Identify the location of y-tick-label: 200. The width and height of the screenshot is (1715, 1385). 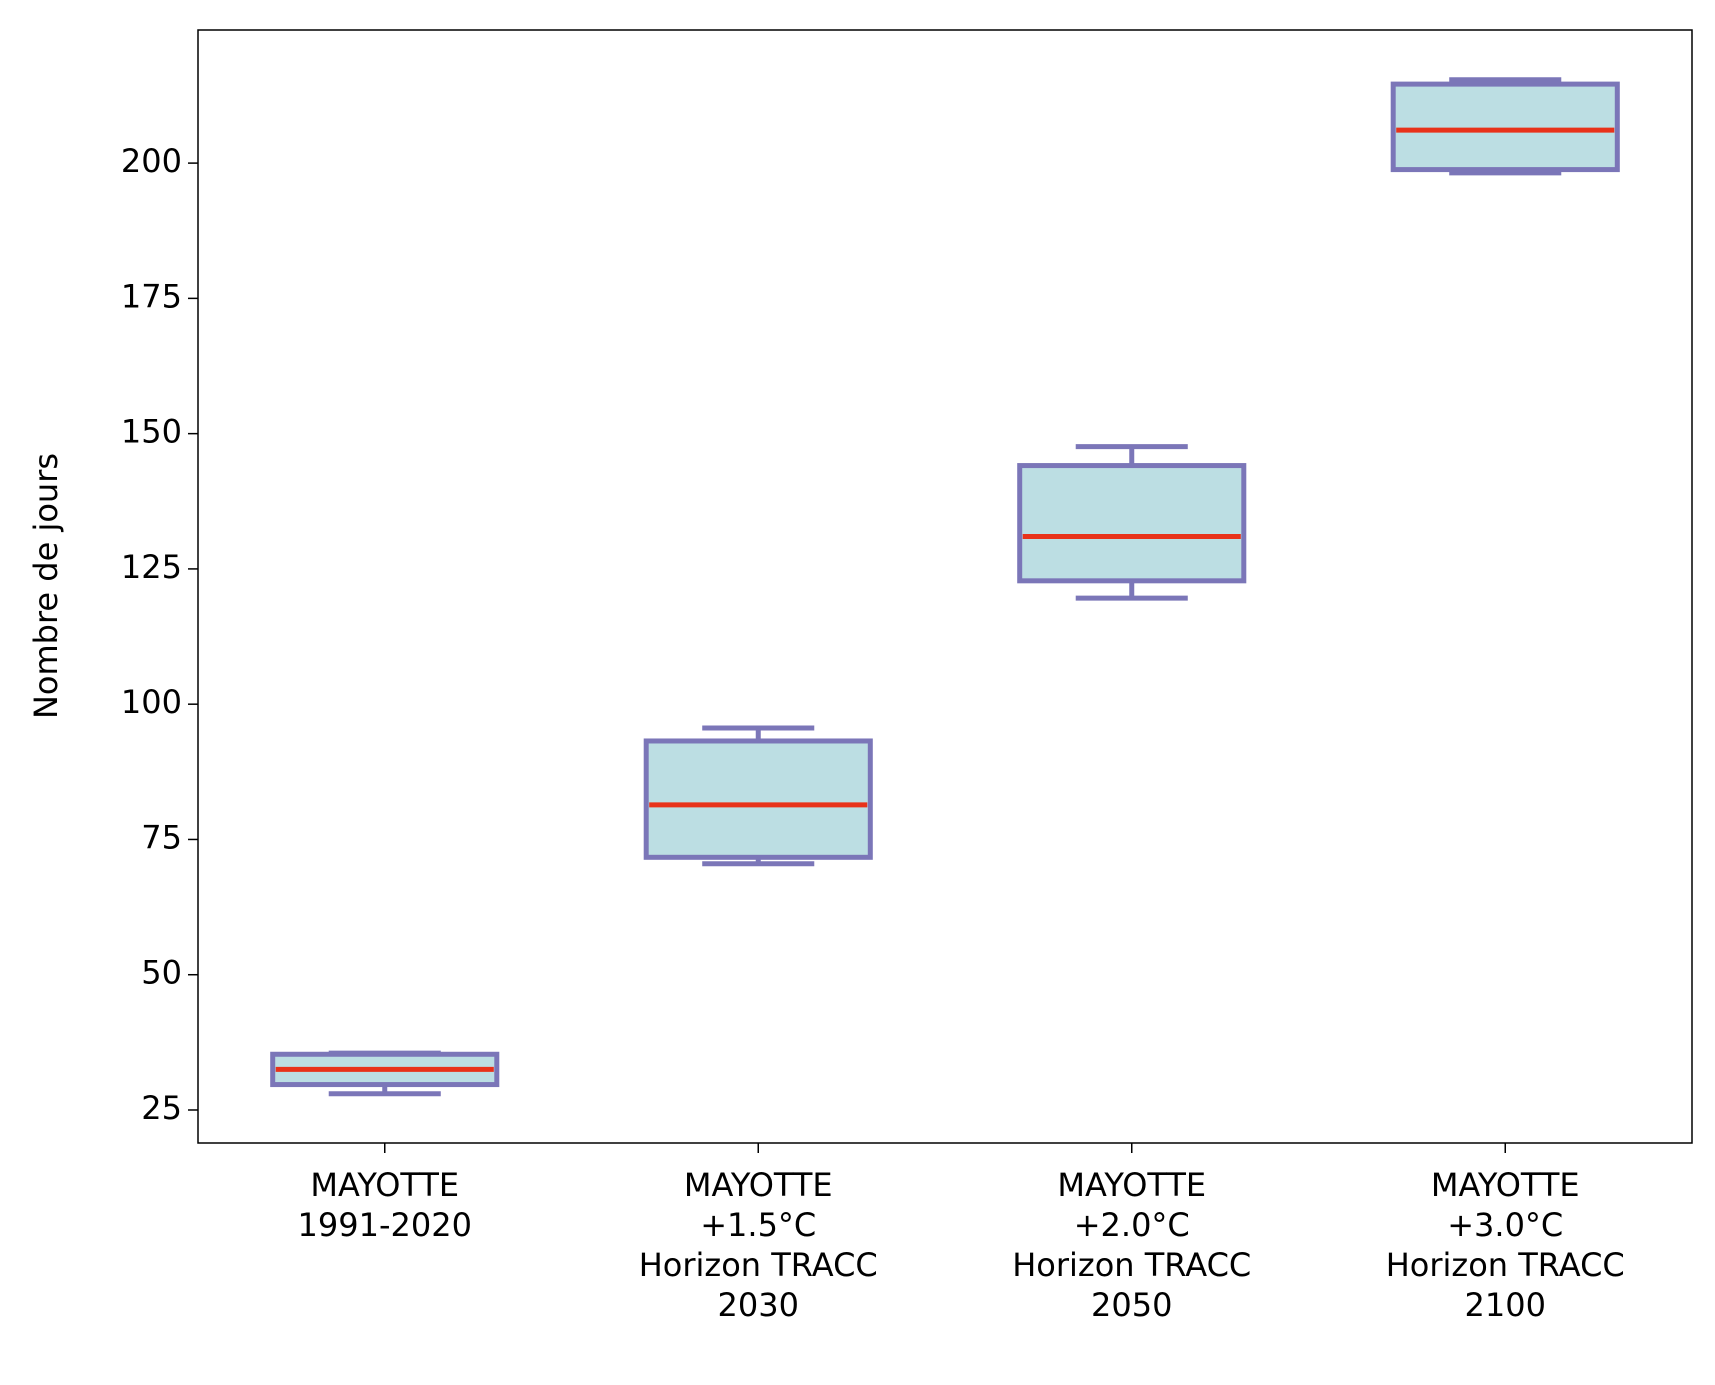
(151, 161).